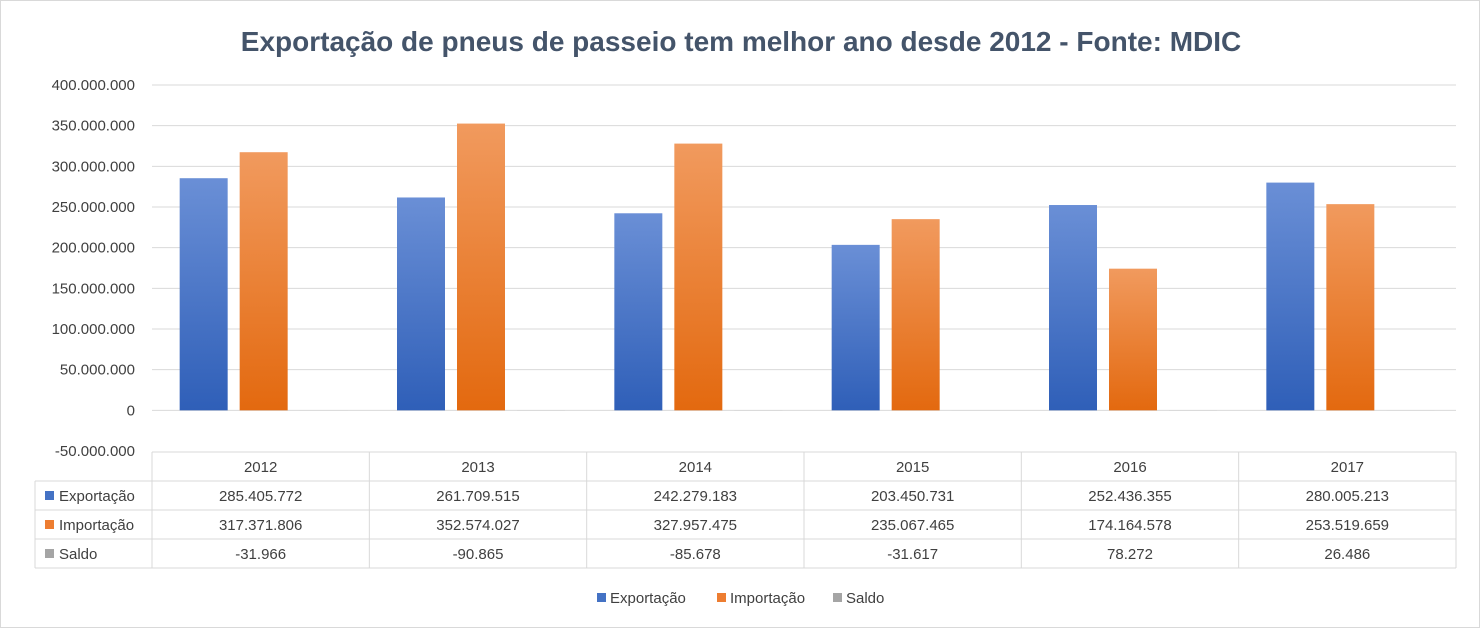 The width and height of the screenshot is (1480, 628). What do you see at coordinates (695, 467) in the screenshot?
I see `table-header-2014: 2014` at bounding box center [695, 467].